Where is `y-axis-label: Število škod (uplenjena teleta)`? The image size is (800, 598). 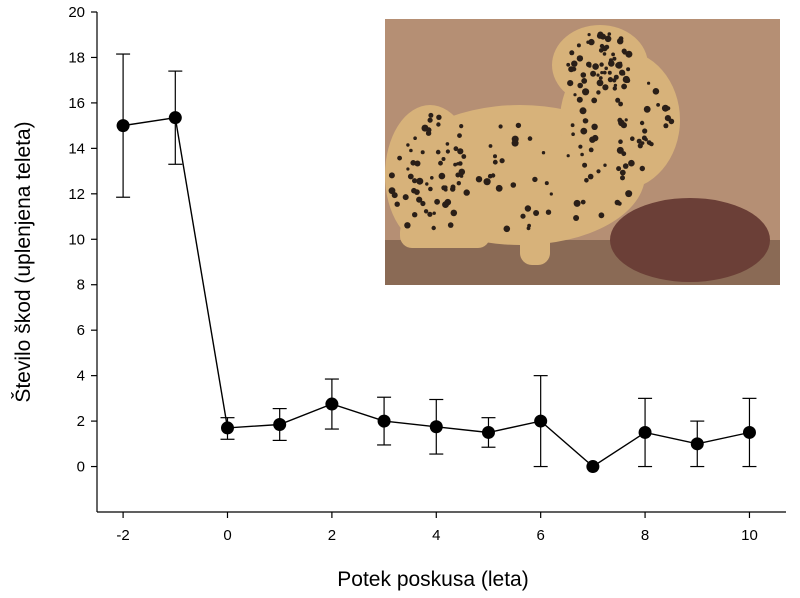
y-axis-label: Število škod (uplenjena teleta) is located at coordinates (23, 261).